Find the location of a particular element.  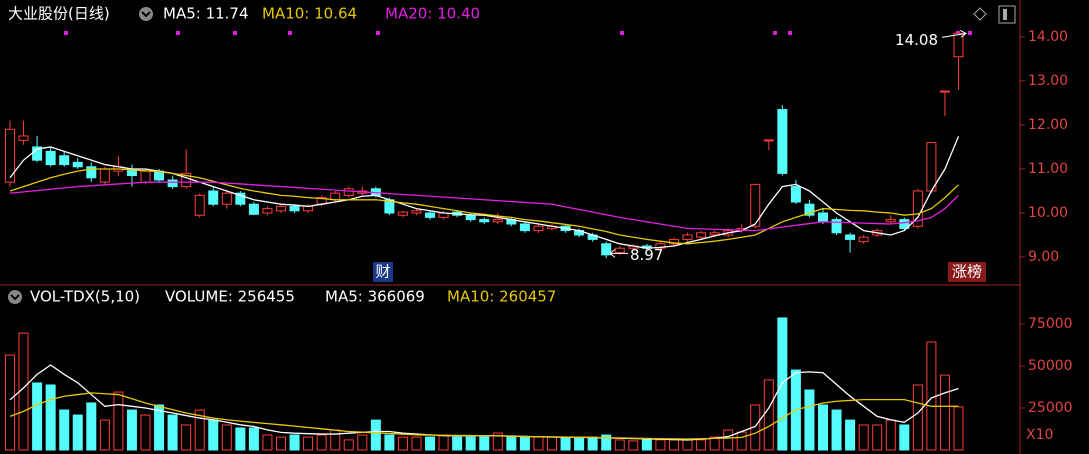

y-tick-label: 14.00 is located at coordinates (1048, 37).